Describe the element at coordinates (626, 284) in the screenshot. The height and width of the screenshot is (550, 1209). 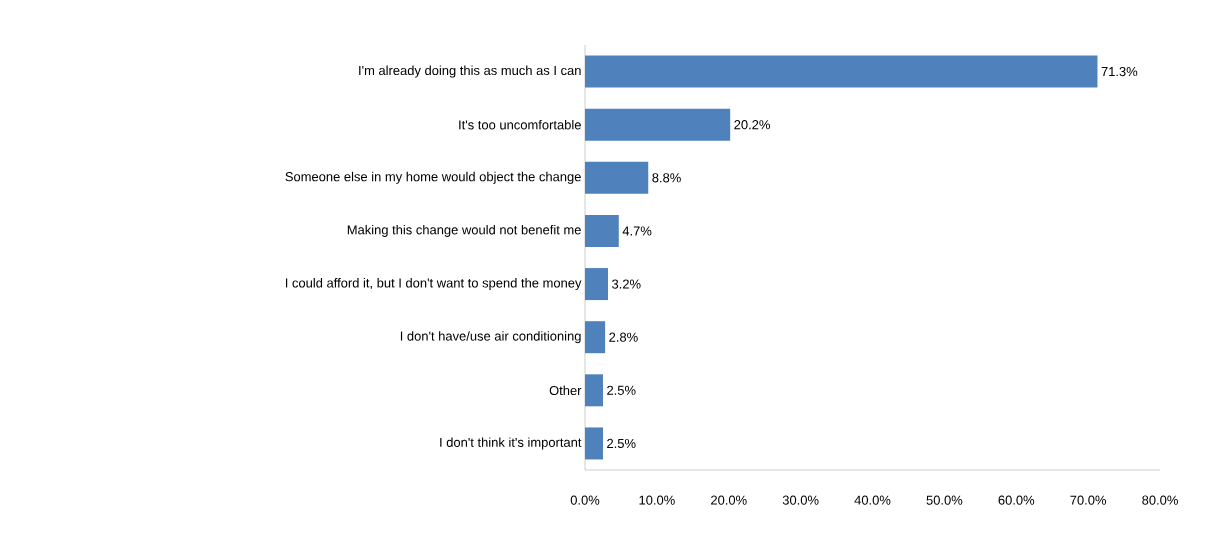
I see `data-label: 3.2%` at that location.